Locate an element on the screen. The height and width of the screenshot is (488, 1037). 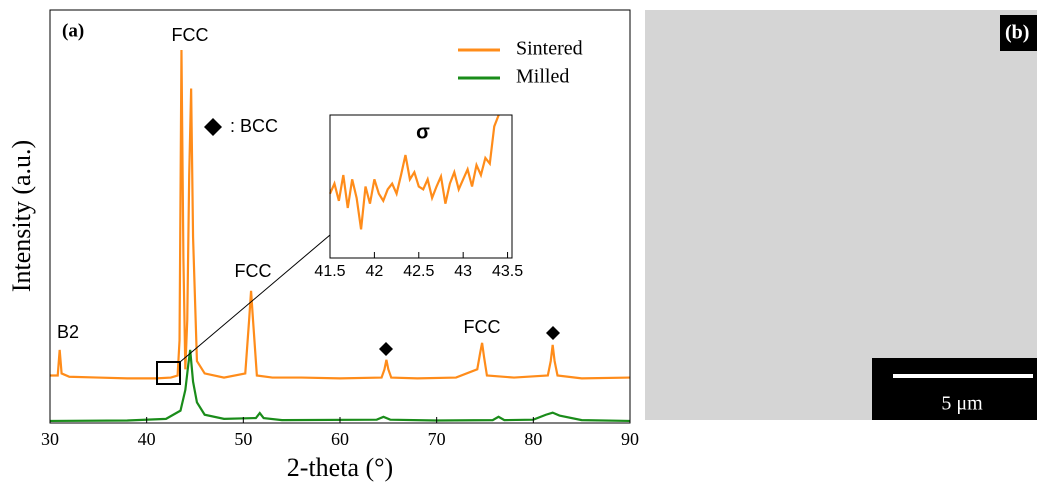
panel-label: (a) is located at coordinates (73, 30).